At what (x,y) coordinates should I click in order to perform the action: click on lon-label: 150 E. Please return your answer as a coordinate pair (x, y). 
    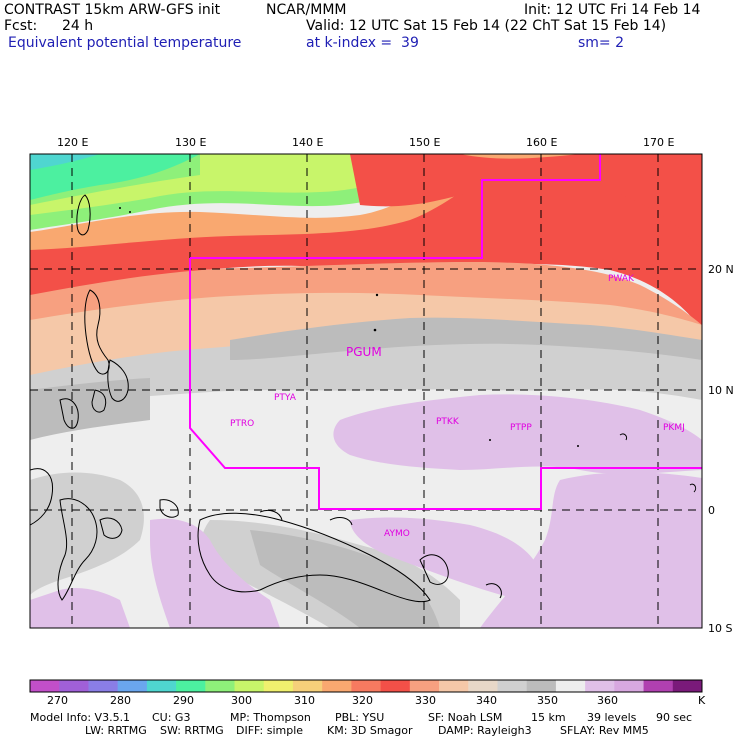
    Looking at the image, I should click on (425, 142).